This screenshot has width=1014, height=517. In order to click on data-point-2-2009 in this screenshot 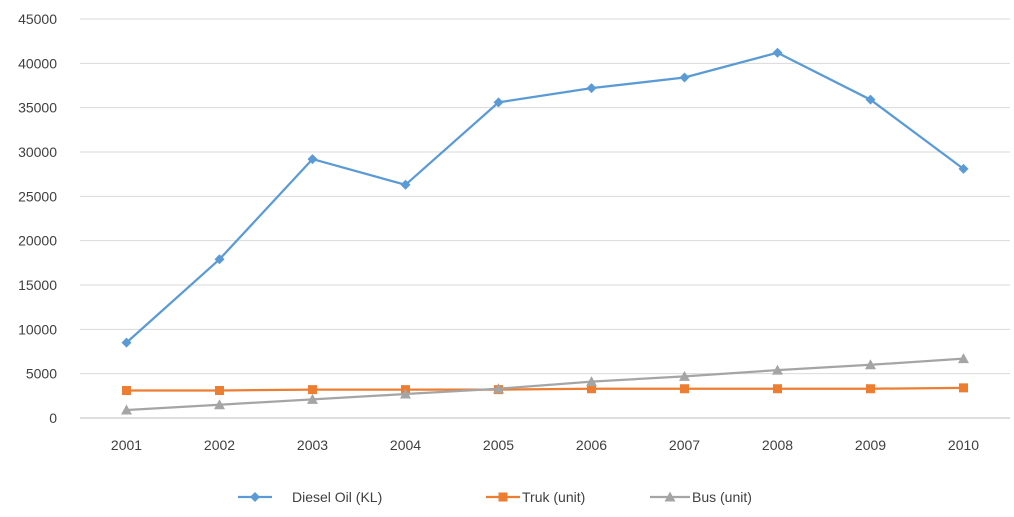, I will do `click(870, 364)`.